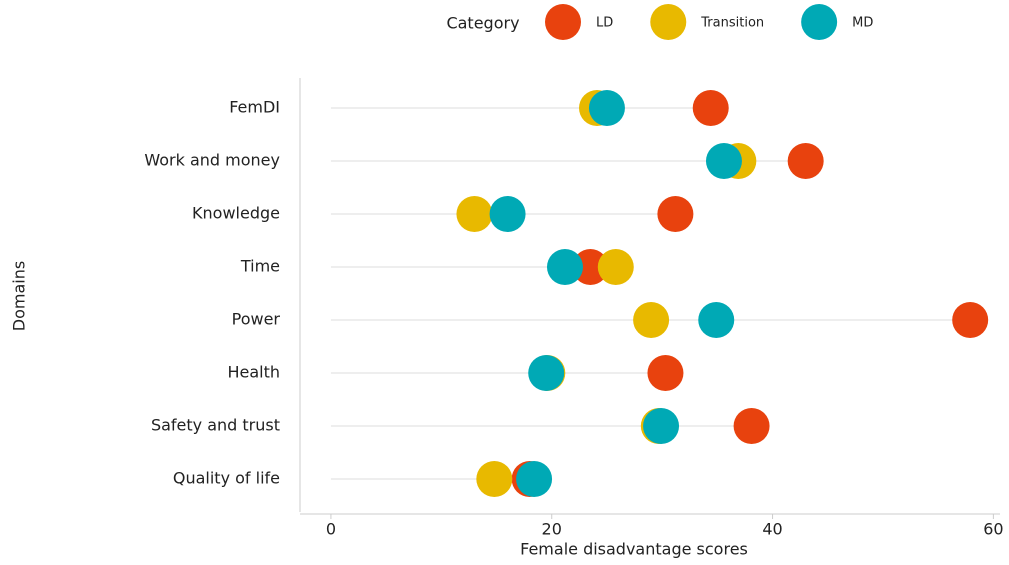 This screenshot has width=1009, height=565. I want to click on y-tick-label: Health, so click(253, 372).